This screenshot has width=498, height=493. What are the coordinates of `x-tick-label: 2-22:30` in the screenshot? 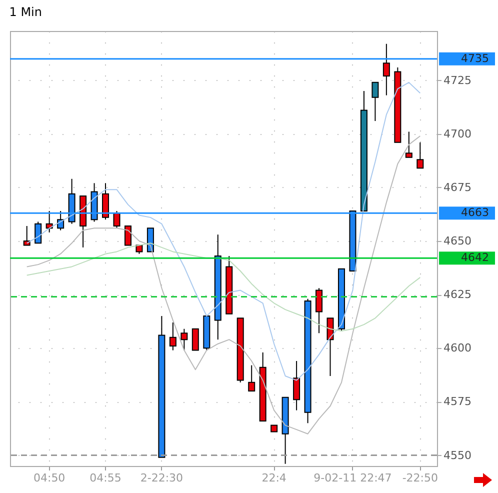 It's located at (162, 478).